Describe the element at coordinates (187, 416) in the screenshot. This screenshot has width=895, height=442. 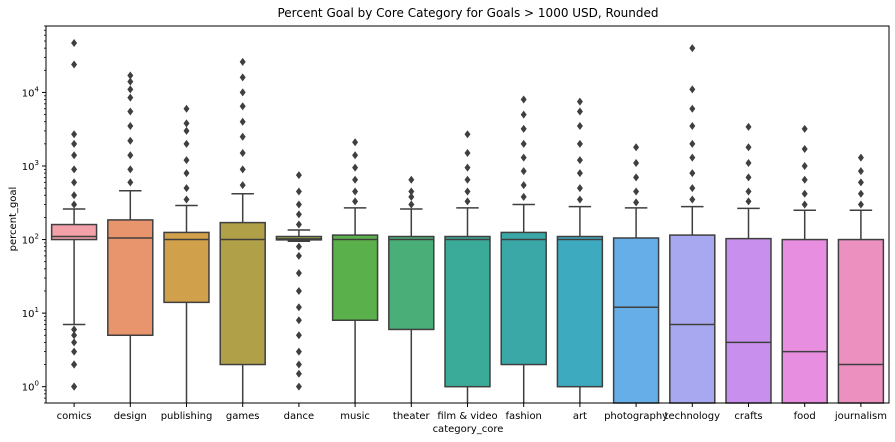
I see `x-tick-label: publishing` at that location.